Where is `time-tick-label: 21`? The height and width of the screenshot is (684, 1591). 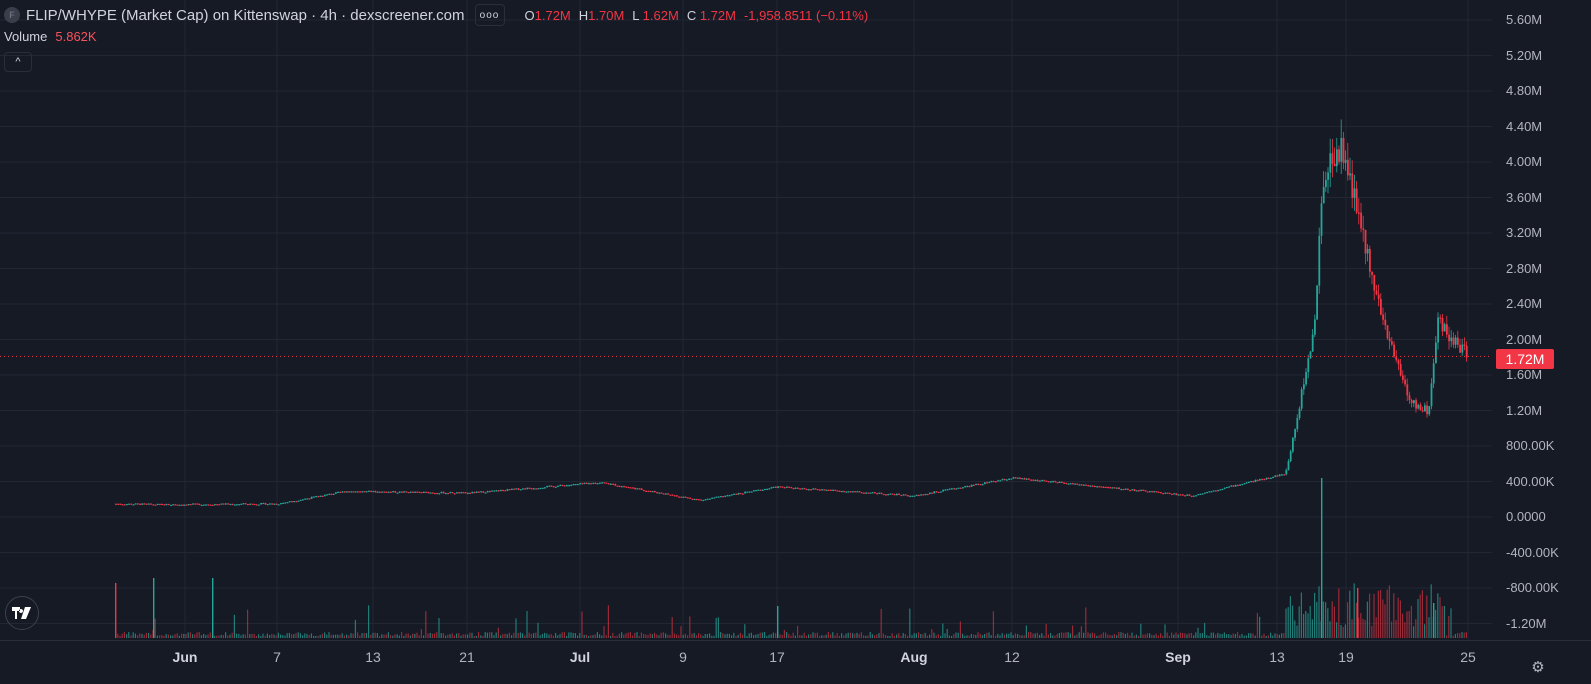 time-tick-label: 21 is located at coordinates (467, 657).